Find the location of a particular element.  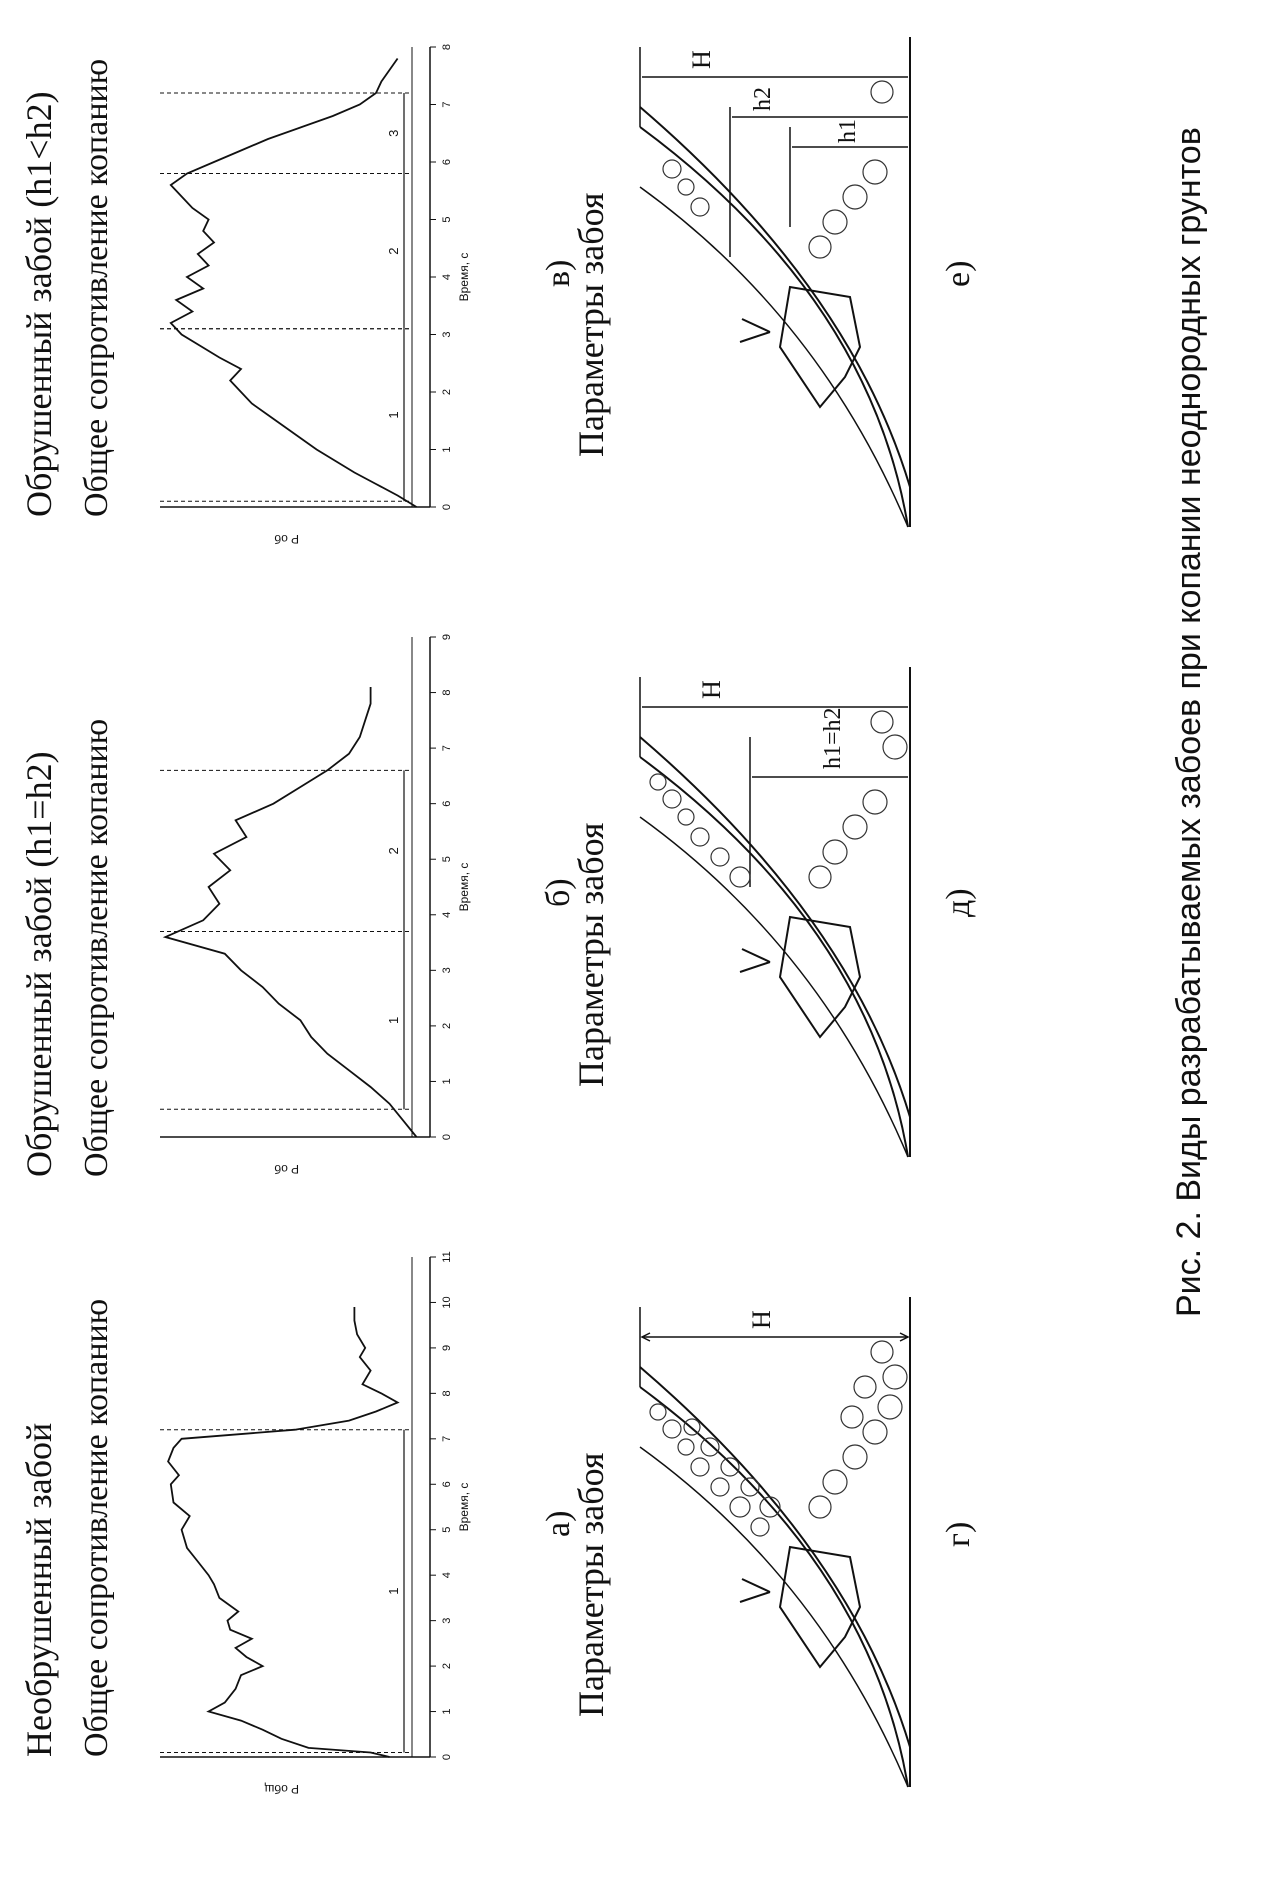

resistance-chart-b: 0 1 2 3 4 5 6 7 8 9 Время, с P об 1 2 is located at coordinates (315, 905).